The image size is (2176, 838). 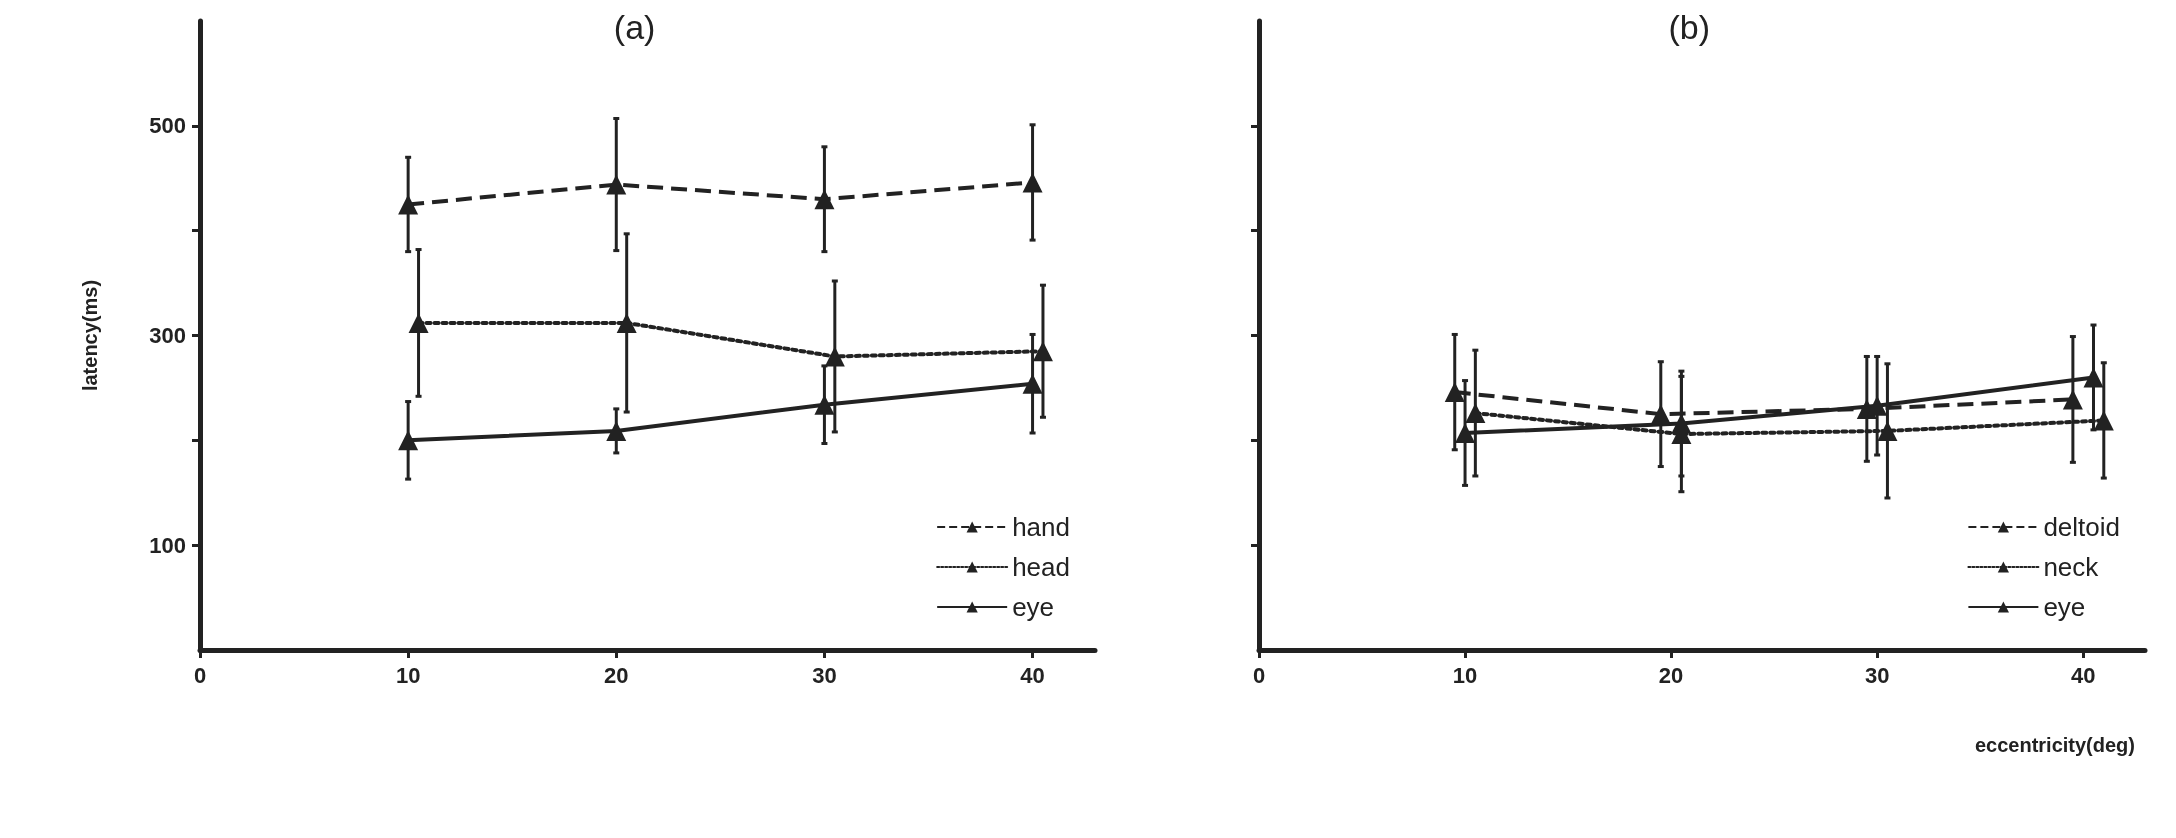 What do you see at coordinates (167, 335) in the screenshot?
I see `y-tick-label: 300` at bounding box center [167, 335].